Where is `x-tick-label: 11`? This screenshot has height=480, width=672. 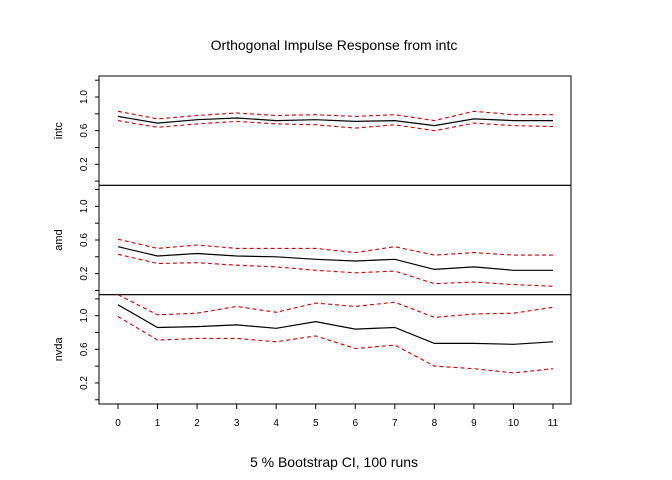
x-tick-label: 11 is located at coordinates (553, 423).